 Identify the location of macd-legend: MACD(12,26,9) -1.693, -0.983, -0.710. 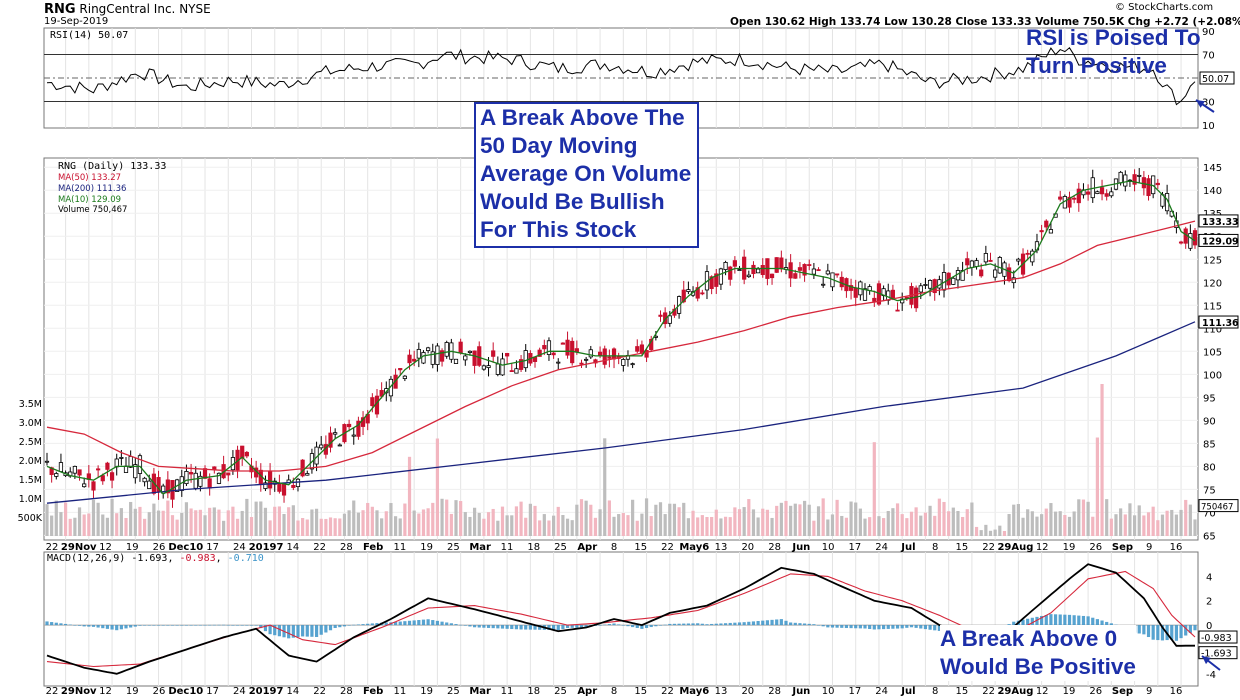
(155, 558).